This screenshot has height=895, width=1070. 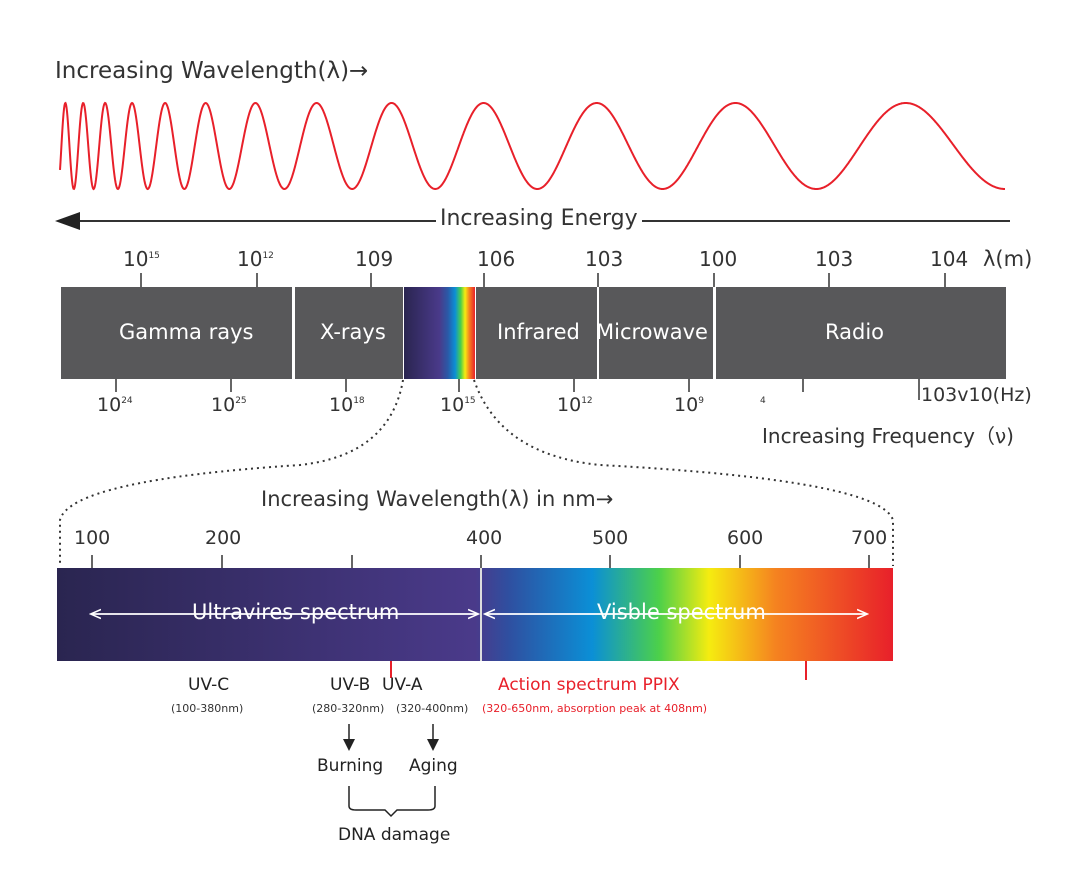 What do you see at coordinates (115, 405) in the screenshot?
I see `frequency-tick-label: 1024` at bounding box center [115, 405].